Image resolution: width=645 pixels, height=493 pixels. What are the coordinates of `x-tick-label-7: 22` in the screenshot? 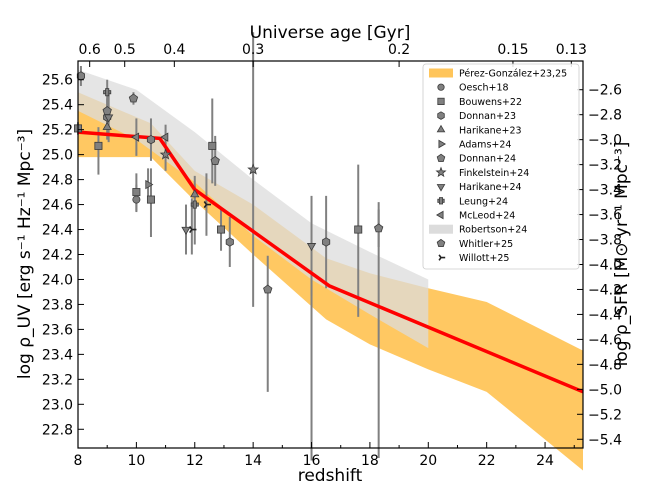 It's located at (487, 461).